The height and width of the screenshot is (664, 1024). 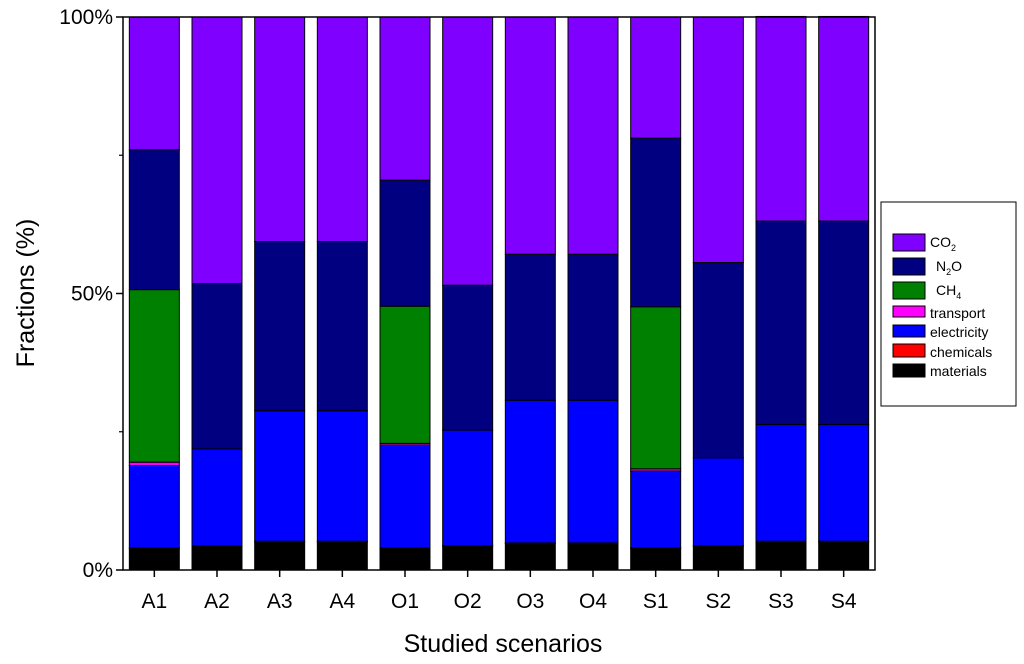 What do you see at coordinates (781, 483) in the screenshot?
I see `bar-segment-electricity-s3` at bounding box center [781, 483].